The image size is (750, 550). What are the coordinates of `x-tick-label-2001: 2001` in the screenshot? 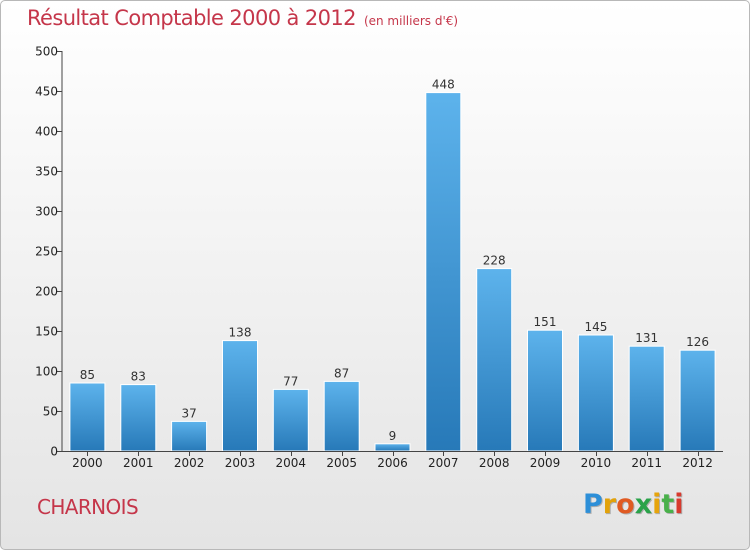 It's located at (138, 463).